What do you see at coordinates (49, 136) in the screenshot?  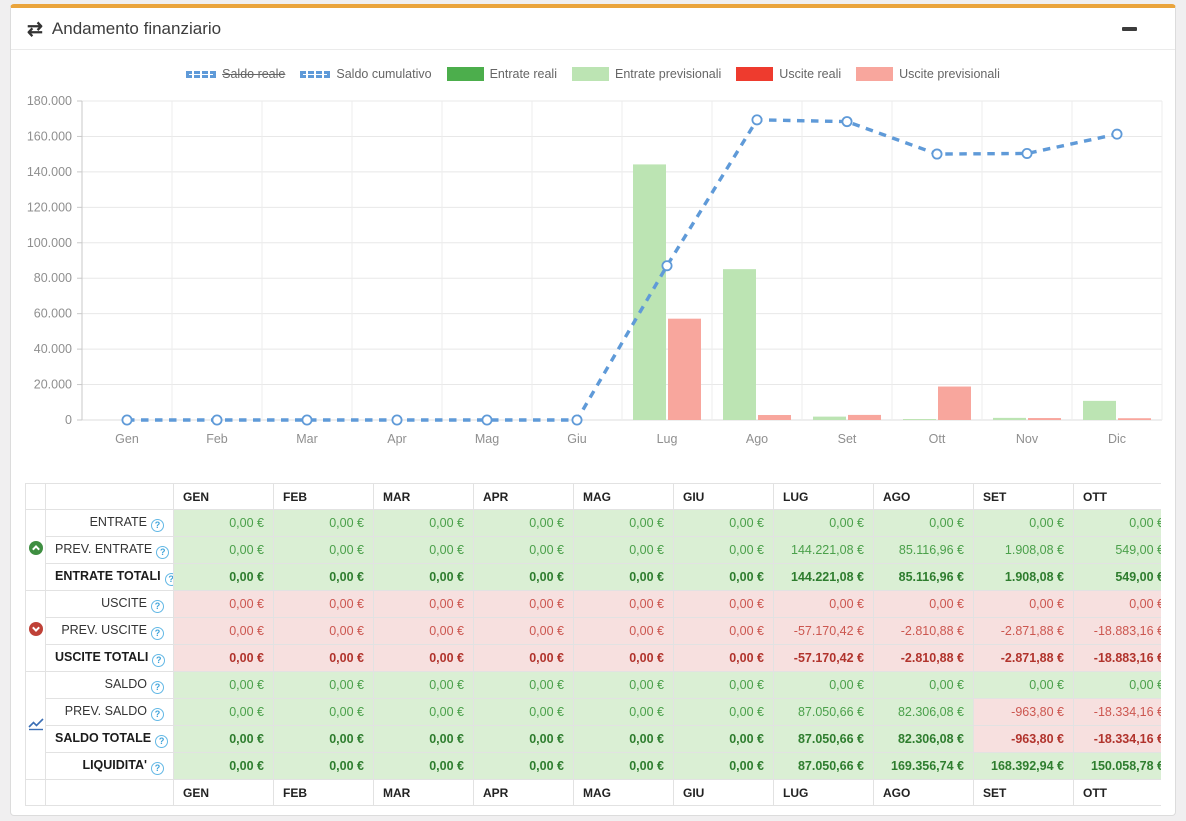 I see `y-axis-tick-label: 160.000` at bounding box center [49, 136].